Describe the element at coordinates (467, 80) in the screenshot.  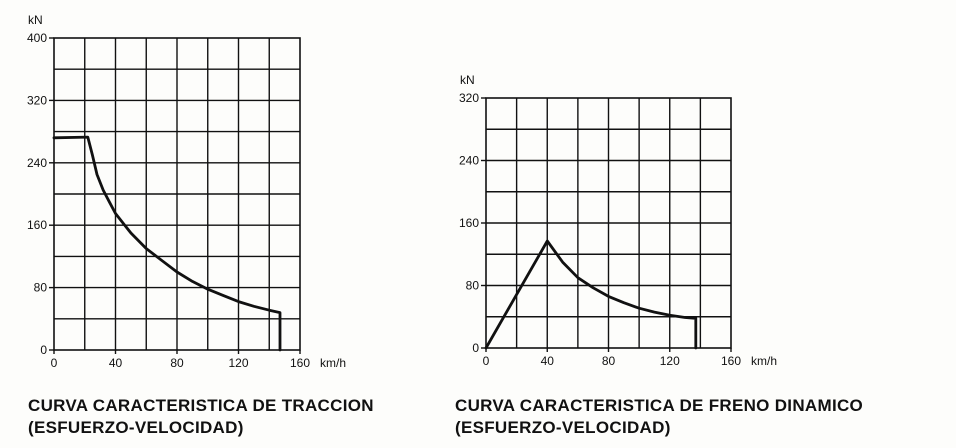
I see `braking-y-axis-label: kN` at that location.